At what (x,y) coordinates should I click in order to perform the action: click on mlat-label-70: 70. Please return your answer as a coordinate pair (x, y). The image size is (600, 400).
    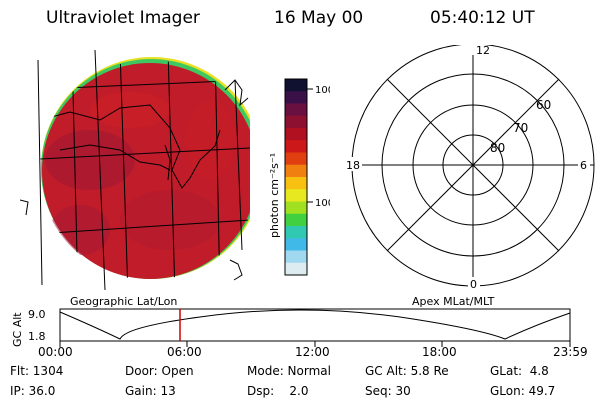
    Looking at the image, I should click on (520, 128).